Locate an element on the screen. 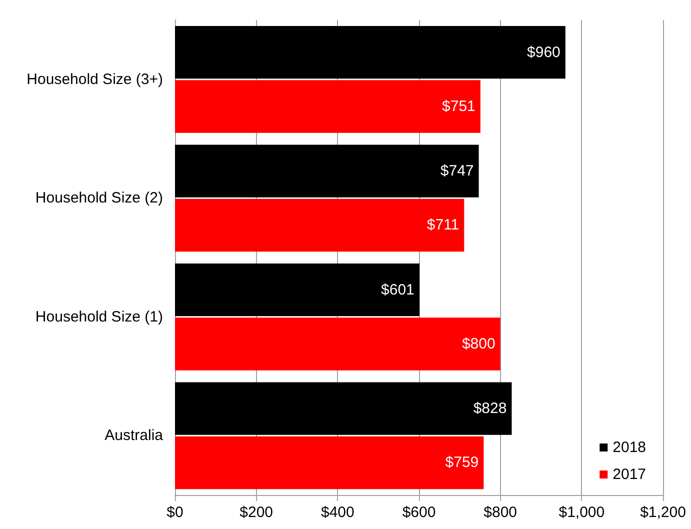 The width and height of the screenshot is (691, 529). x-tick-label: $600 is located at coordinates (419, 512).